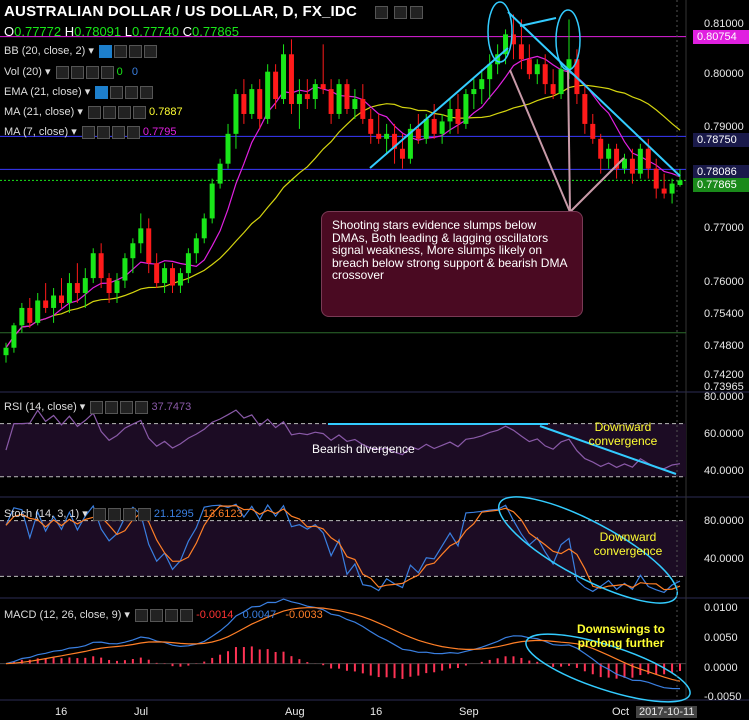 Image resolution: width=749 pixels, height=720 pixels. What do you see at coordinates (724, 127) in the screenshot?
I see `price-tick: 0.79000` at bounding box center [724, 127].